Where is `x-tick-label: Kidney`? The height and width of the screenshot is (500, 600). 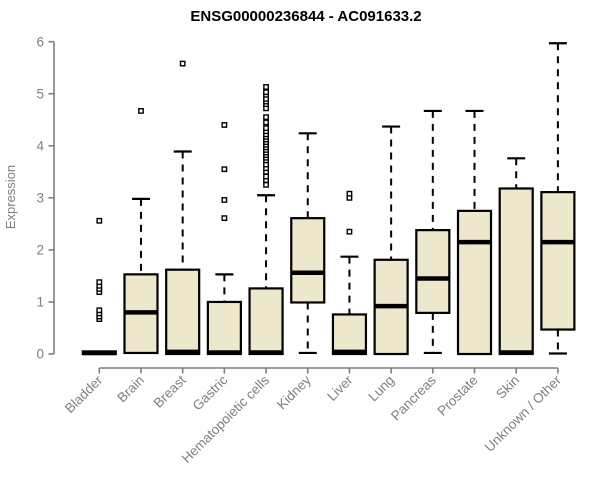 x-tick-label: Kidney is located at coordinates (294, 392).